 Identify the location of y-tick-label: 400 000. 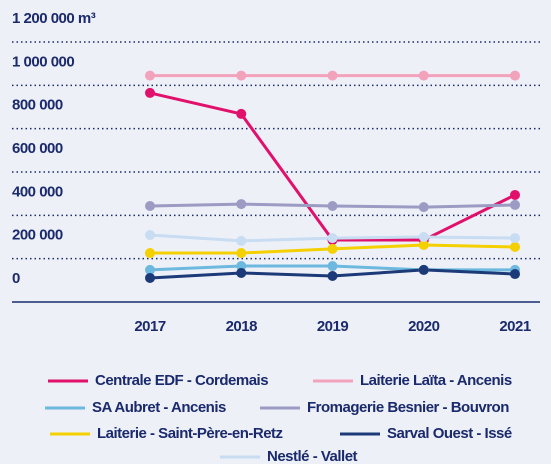
(37, 191).